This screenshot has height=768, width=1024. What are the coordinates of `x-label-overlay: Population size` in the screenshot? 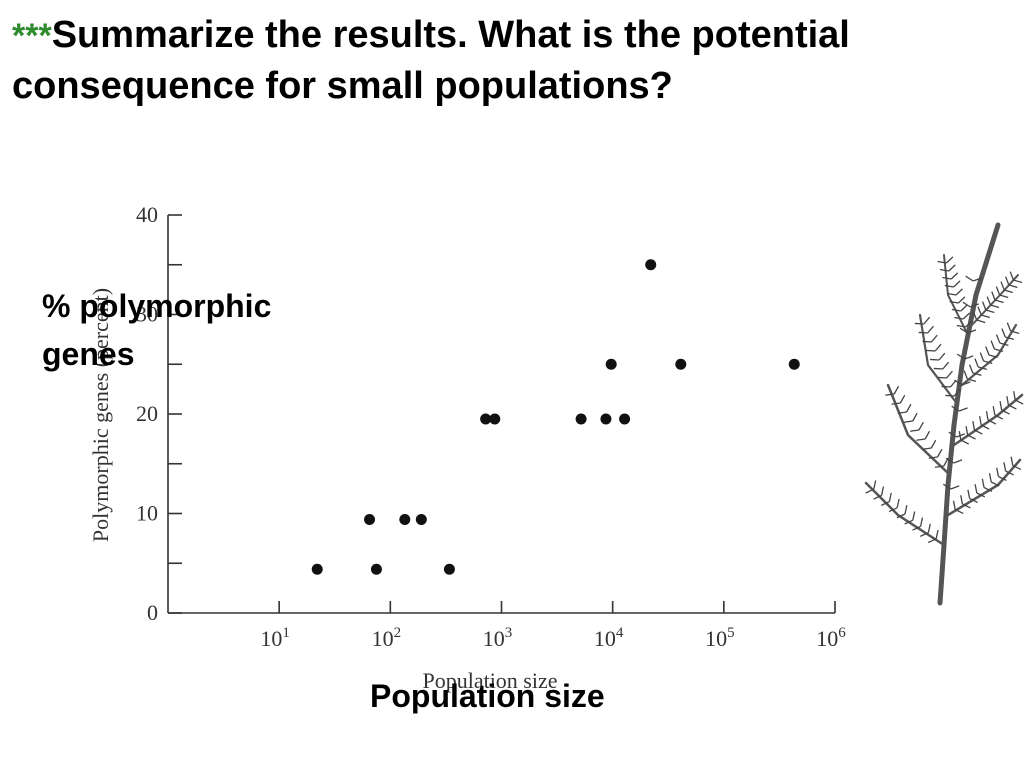 It's located at (487, 696).